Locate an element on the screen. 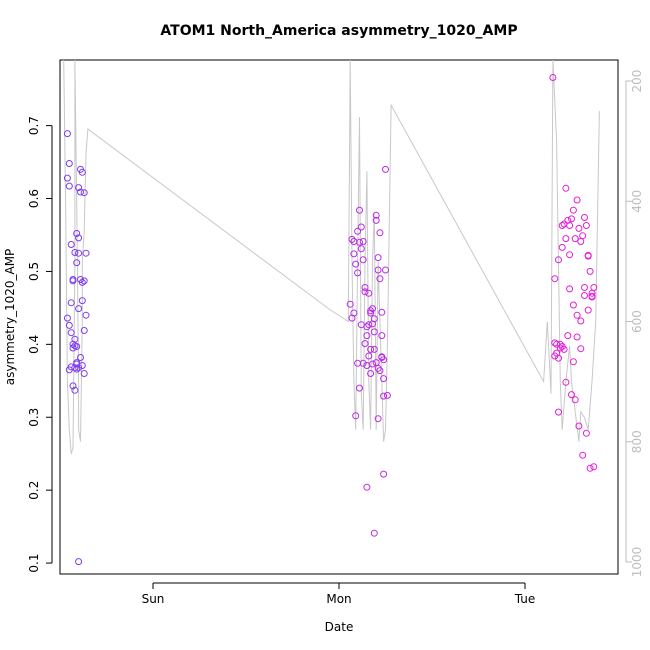  y-tick-label: 0.2 is located at coordinates (34, 490).